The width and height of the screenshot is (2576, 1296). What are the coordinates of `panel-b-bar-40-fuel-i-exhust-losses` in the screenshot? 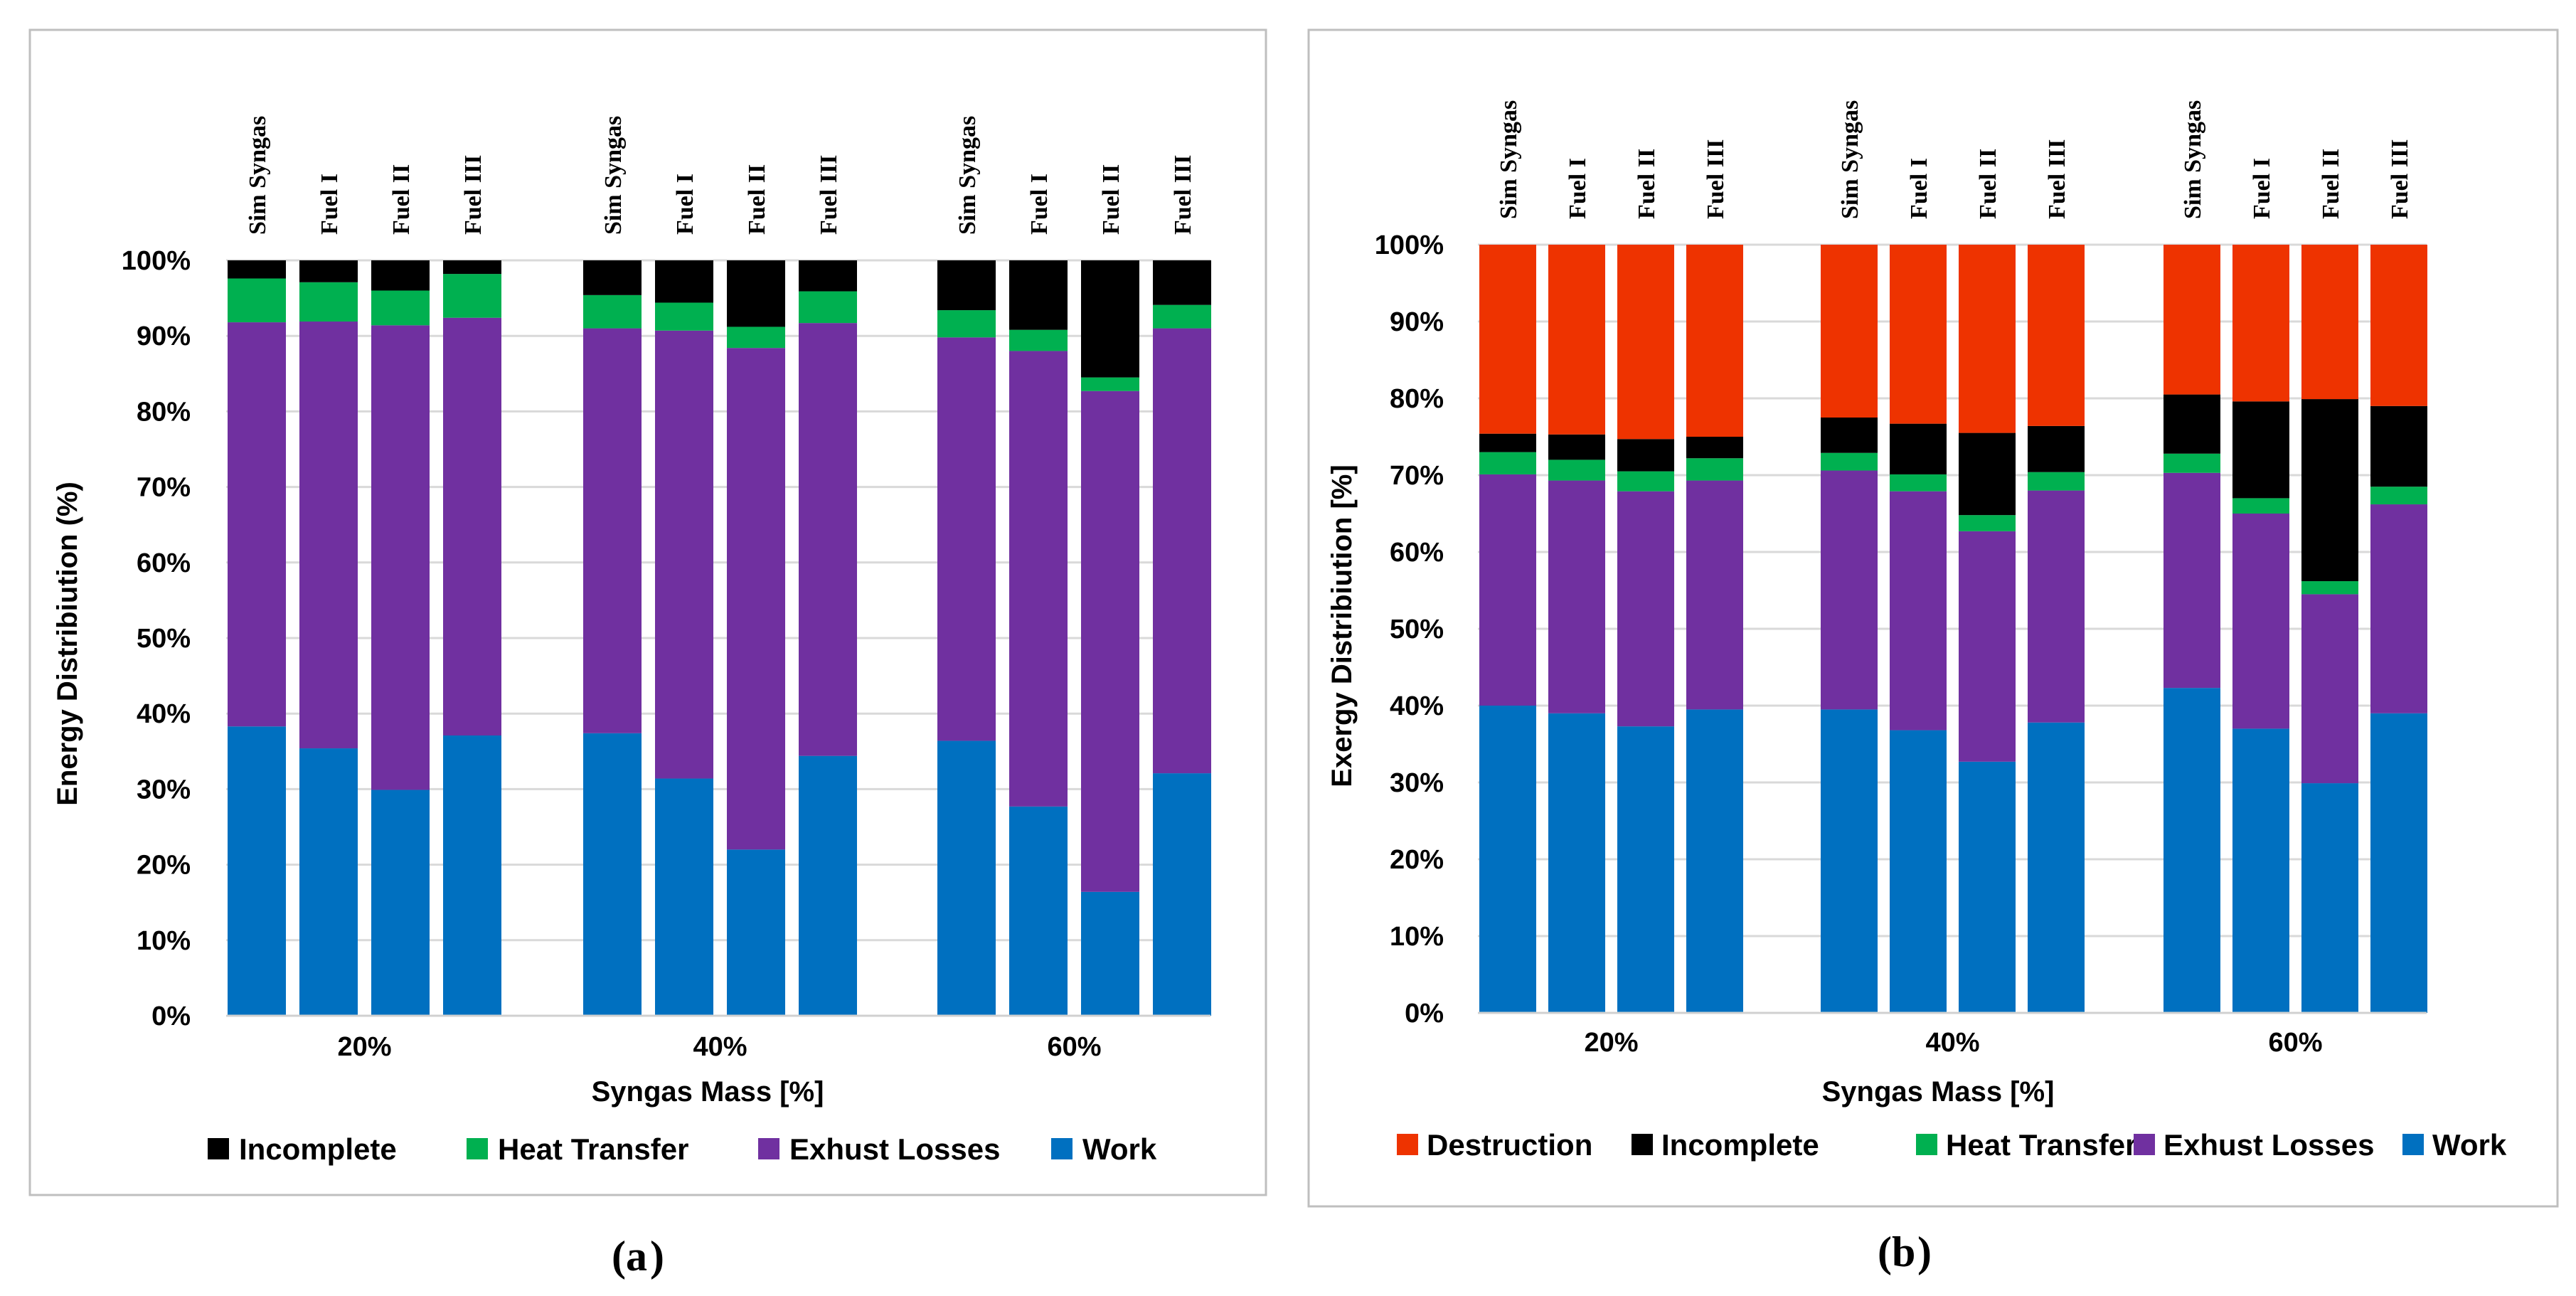 It's located at (1918, 611).